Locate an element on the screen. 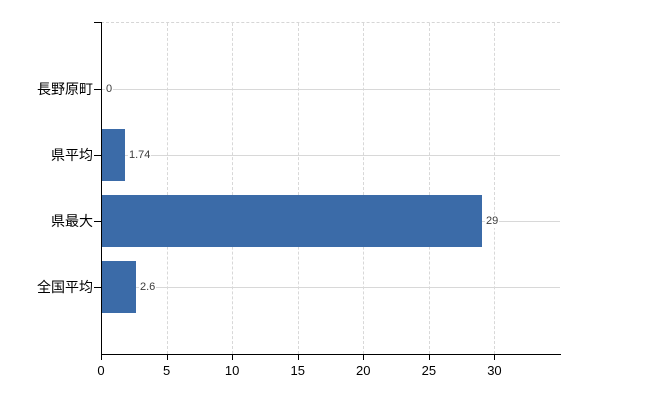  x-tick-label: 25 is located at coordinates (429, 370).